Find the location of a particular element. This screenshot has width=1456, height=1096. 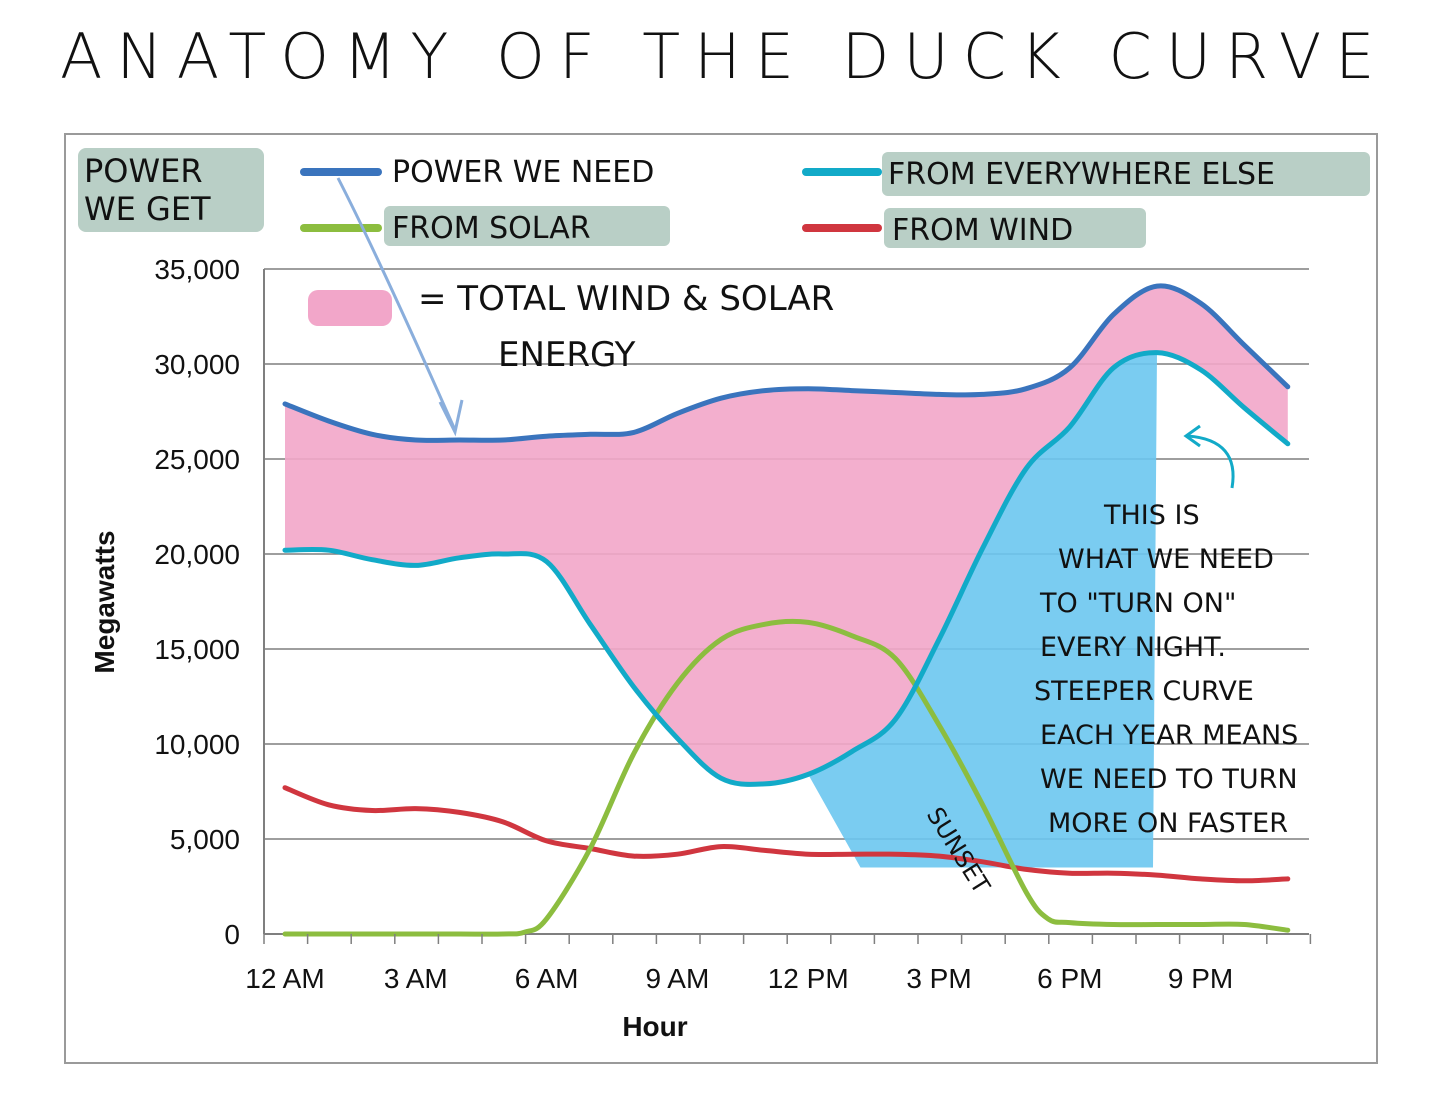

legend-everywhere-highlight is located at coordinates (1126, 174).